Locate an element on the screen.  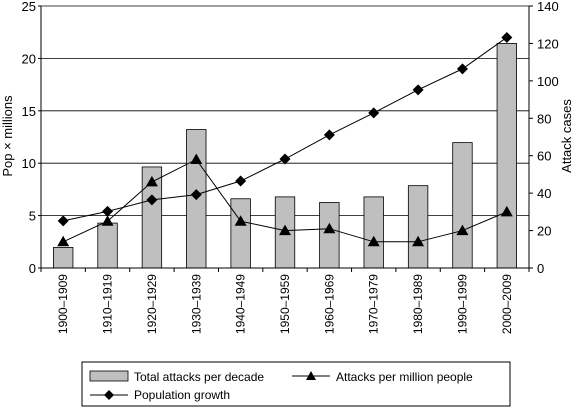
x-tick-label: 1980–1989 is located at coordinates (418, 304).